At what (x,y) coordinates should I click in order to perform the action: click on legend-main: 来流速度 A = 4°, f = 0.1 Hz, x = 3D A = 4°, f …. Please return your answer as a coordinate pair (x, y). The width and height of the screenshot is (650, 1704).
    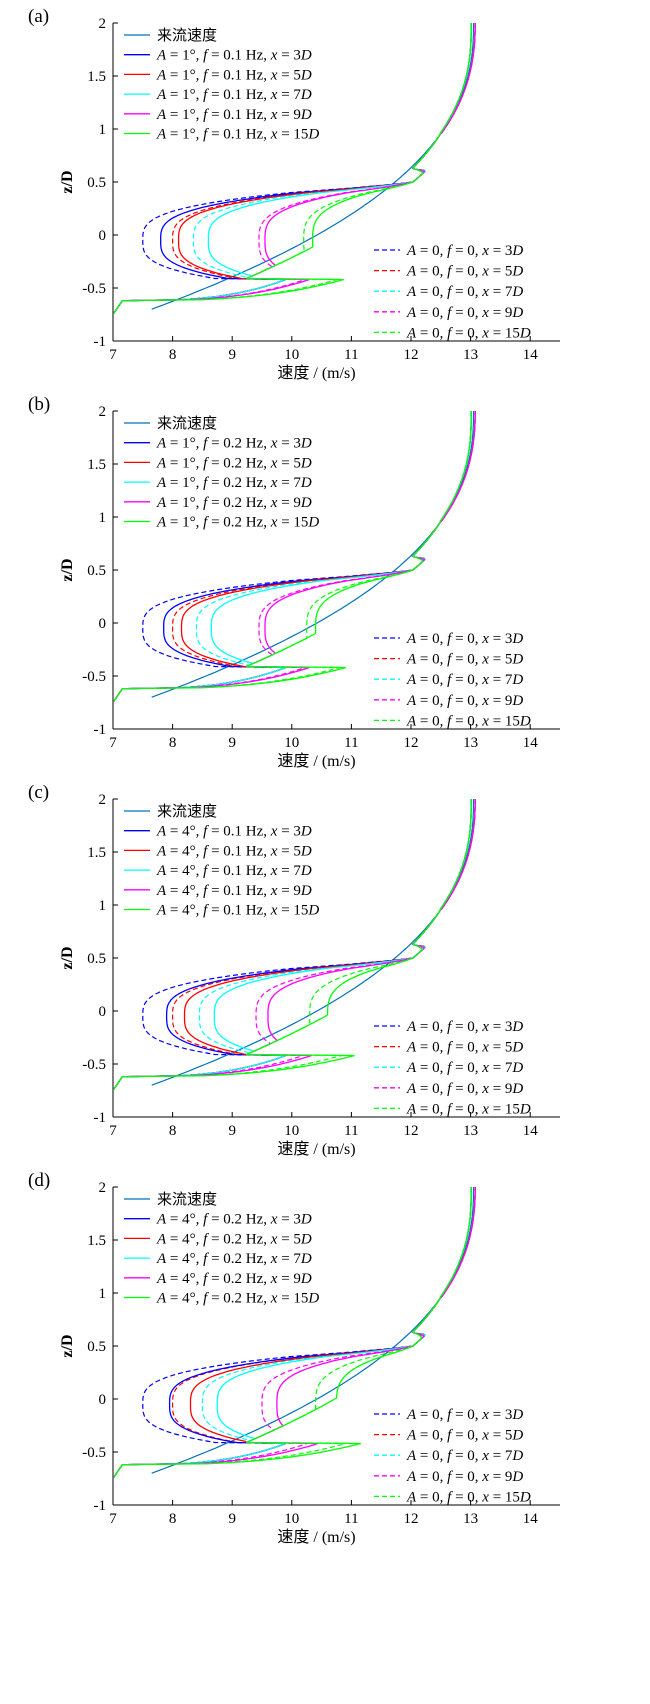
    Looking at the image, I should click on (221, 861).